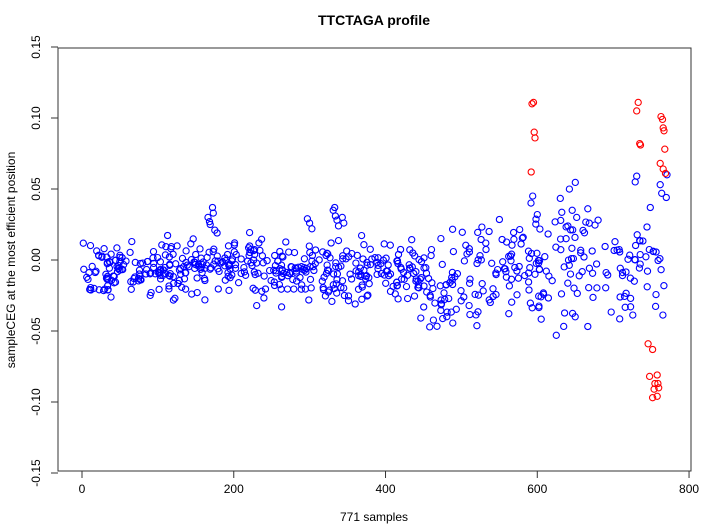  What do you see at coordinates (82, 489) in the screenshot?
I see `x-tick-label: 0` at bounding box center [82, 489].